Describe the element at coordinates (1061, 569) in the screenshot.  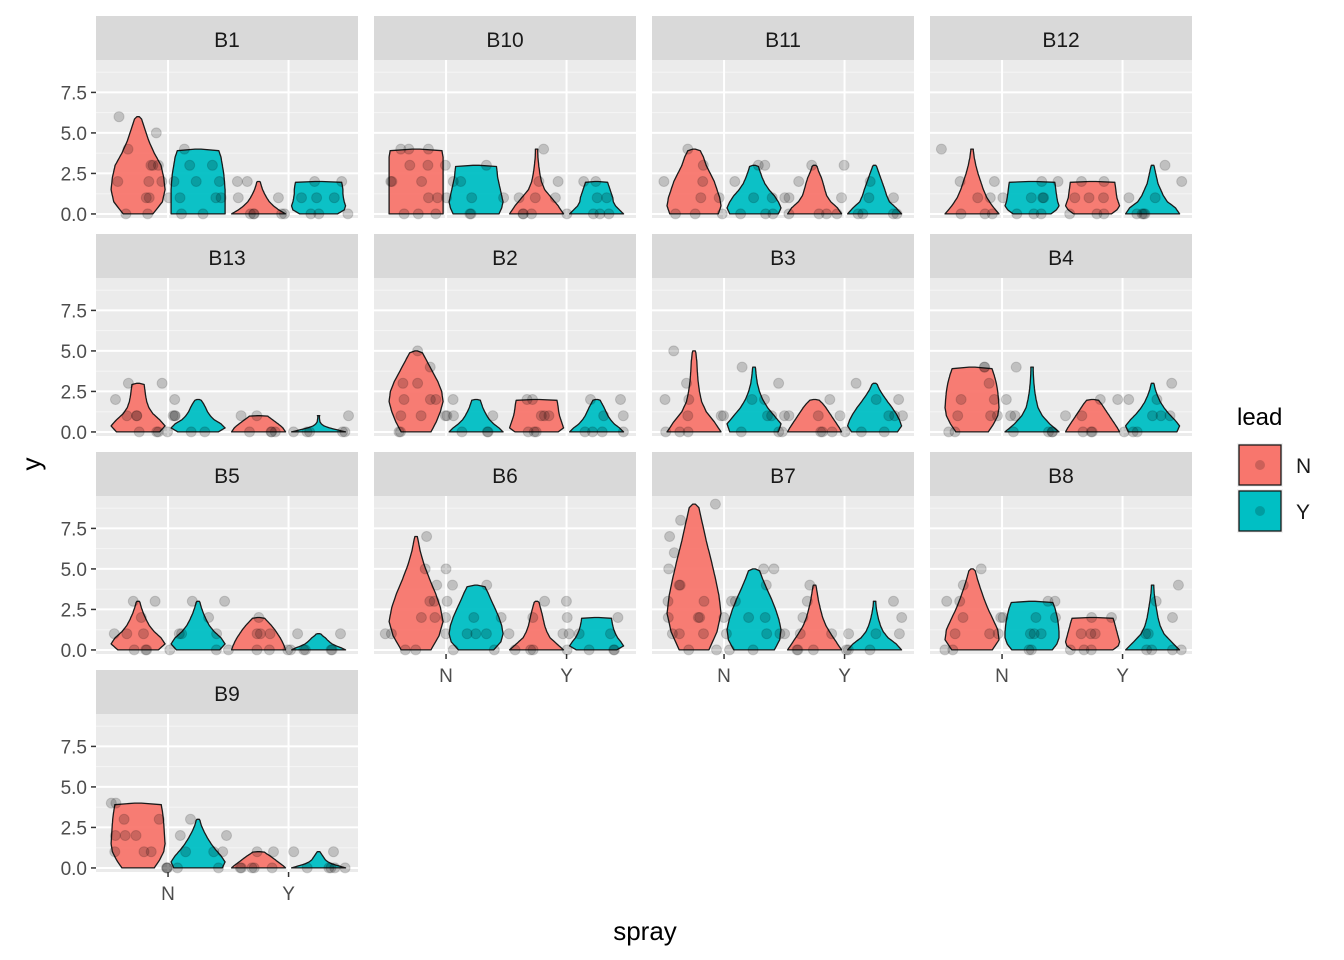
I see `facet-B8: B8 N Y` at that location.